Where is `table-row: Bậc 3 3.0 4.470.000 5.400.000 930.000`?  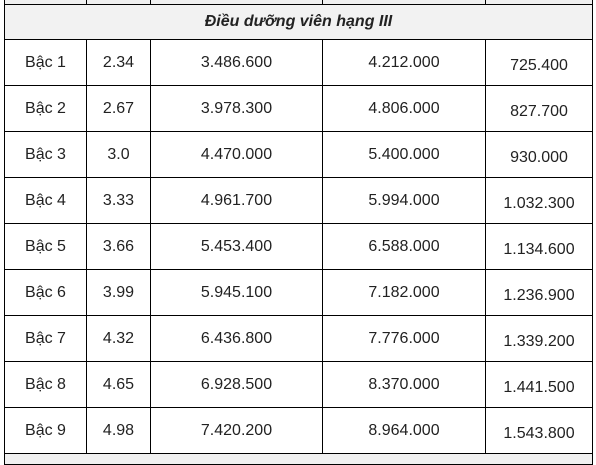 table-row: Bậc 3 3.0 4.470.000 5.400.000 930.000 is located at coordinates (298, 154).